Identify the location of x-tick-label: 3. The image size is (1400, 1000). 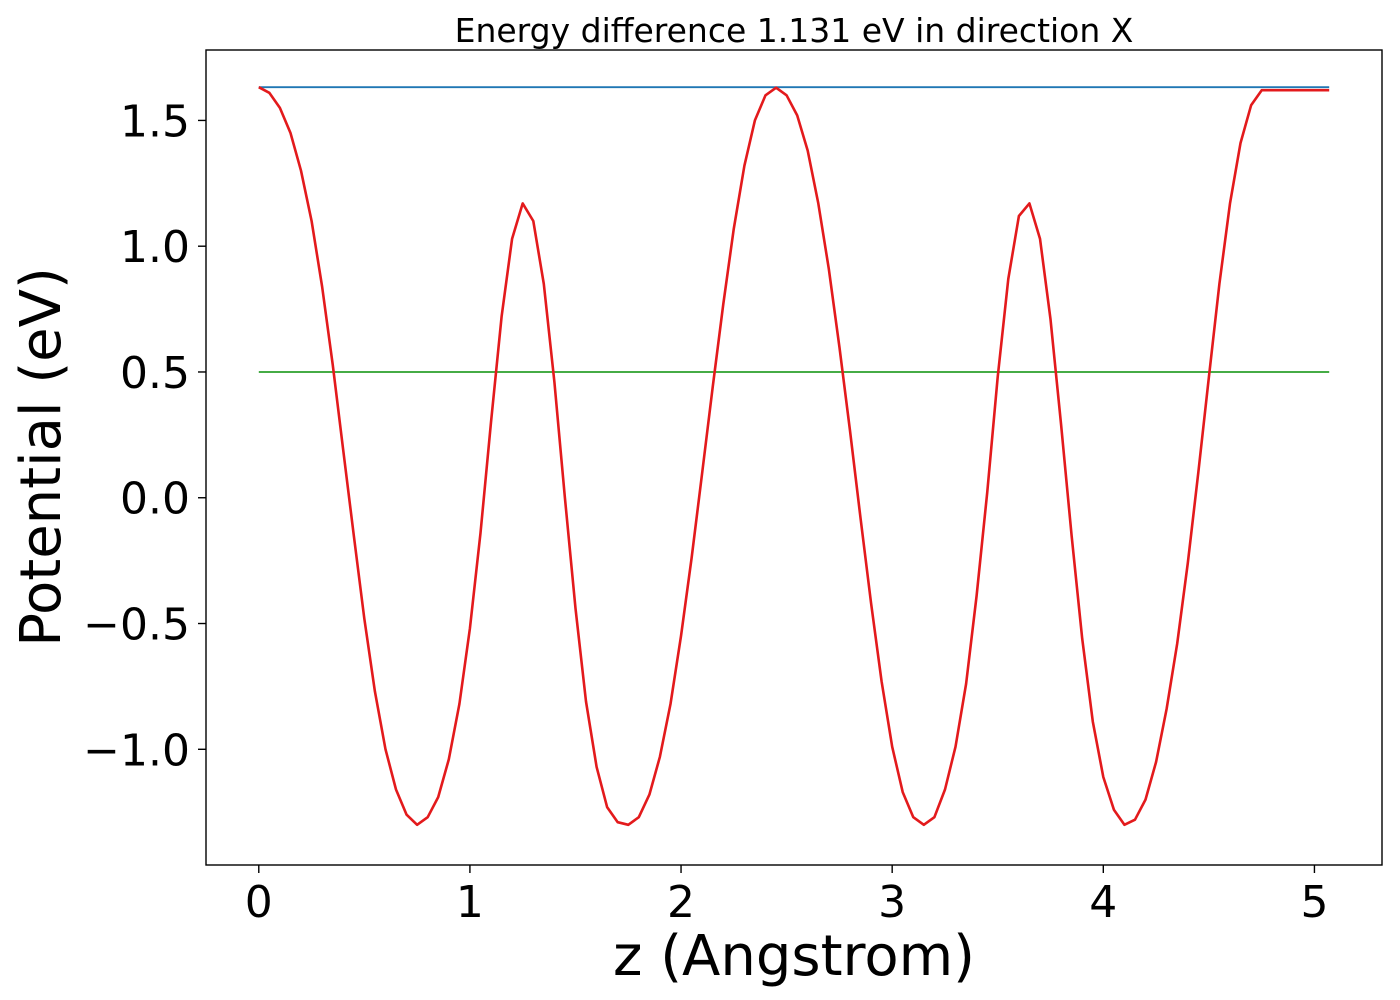
(892, 902).